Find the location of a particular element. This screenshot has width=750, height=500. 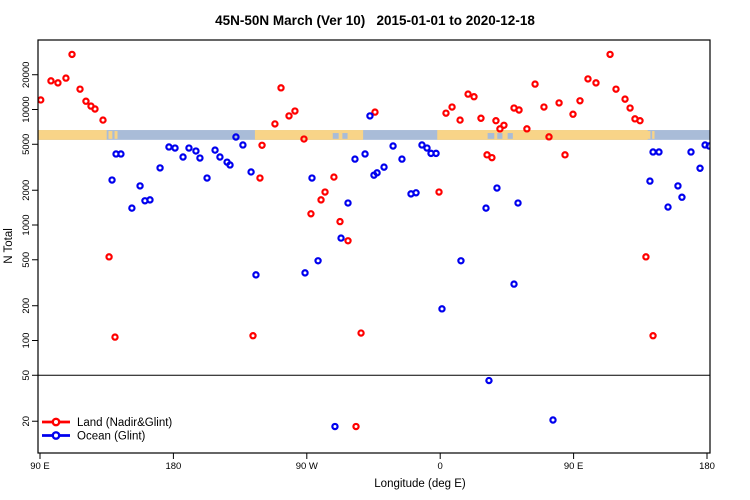

x-axis-label: Longitude (deg E) is located at coordinates (420, 484).